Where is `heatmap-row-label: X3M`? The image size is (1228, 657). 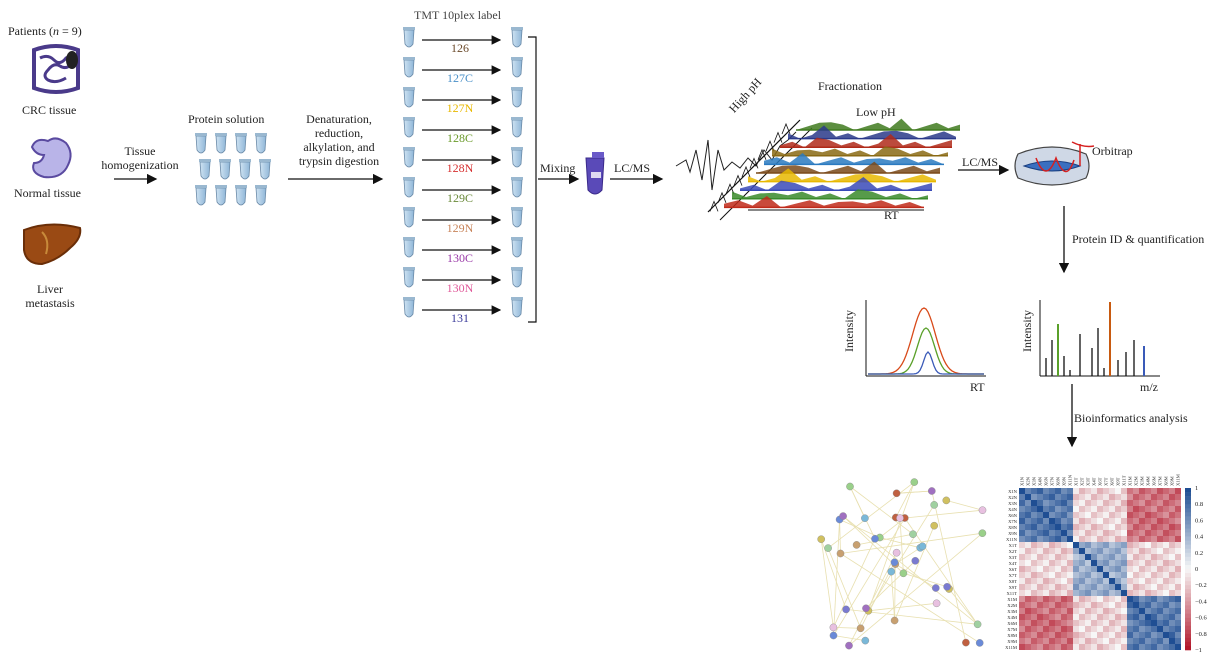
heatmap-row-label: X3M is located at coordinates (1012, 611).